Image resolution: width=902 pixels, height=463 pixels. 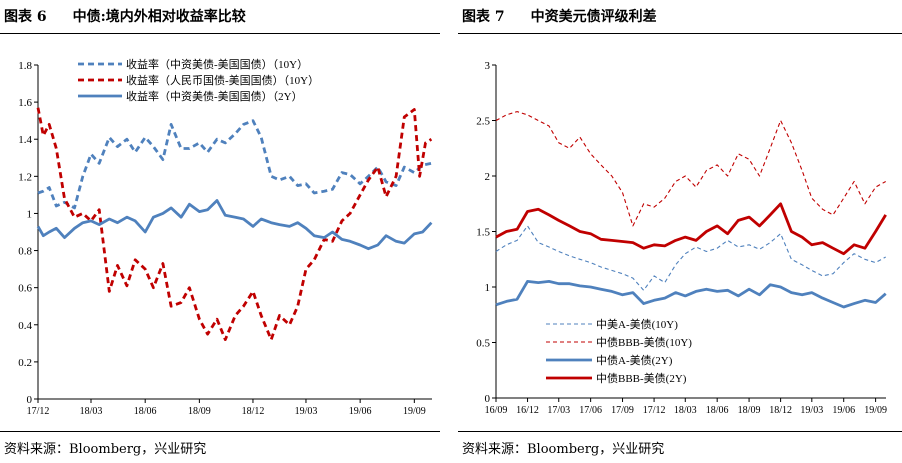 What do you see at coordinates (222, 80) in the screenshot?
I see `legend-label-2: 收益率（人民币国债-美国国债）（10Y）` at bounding box center [222, 80].